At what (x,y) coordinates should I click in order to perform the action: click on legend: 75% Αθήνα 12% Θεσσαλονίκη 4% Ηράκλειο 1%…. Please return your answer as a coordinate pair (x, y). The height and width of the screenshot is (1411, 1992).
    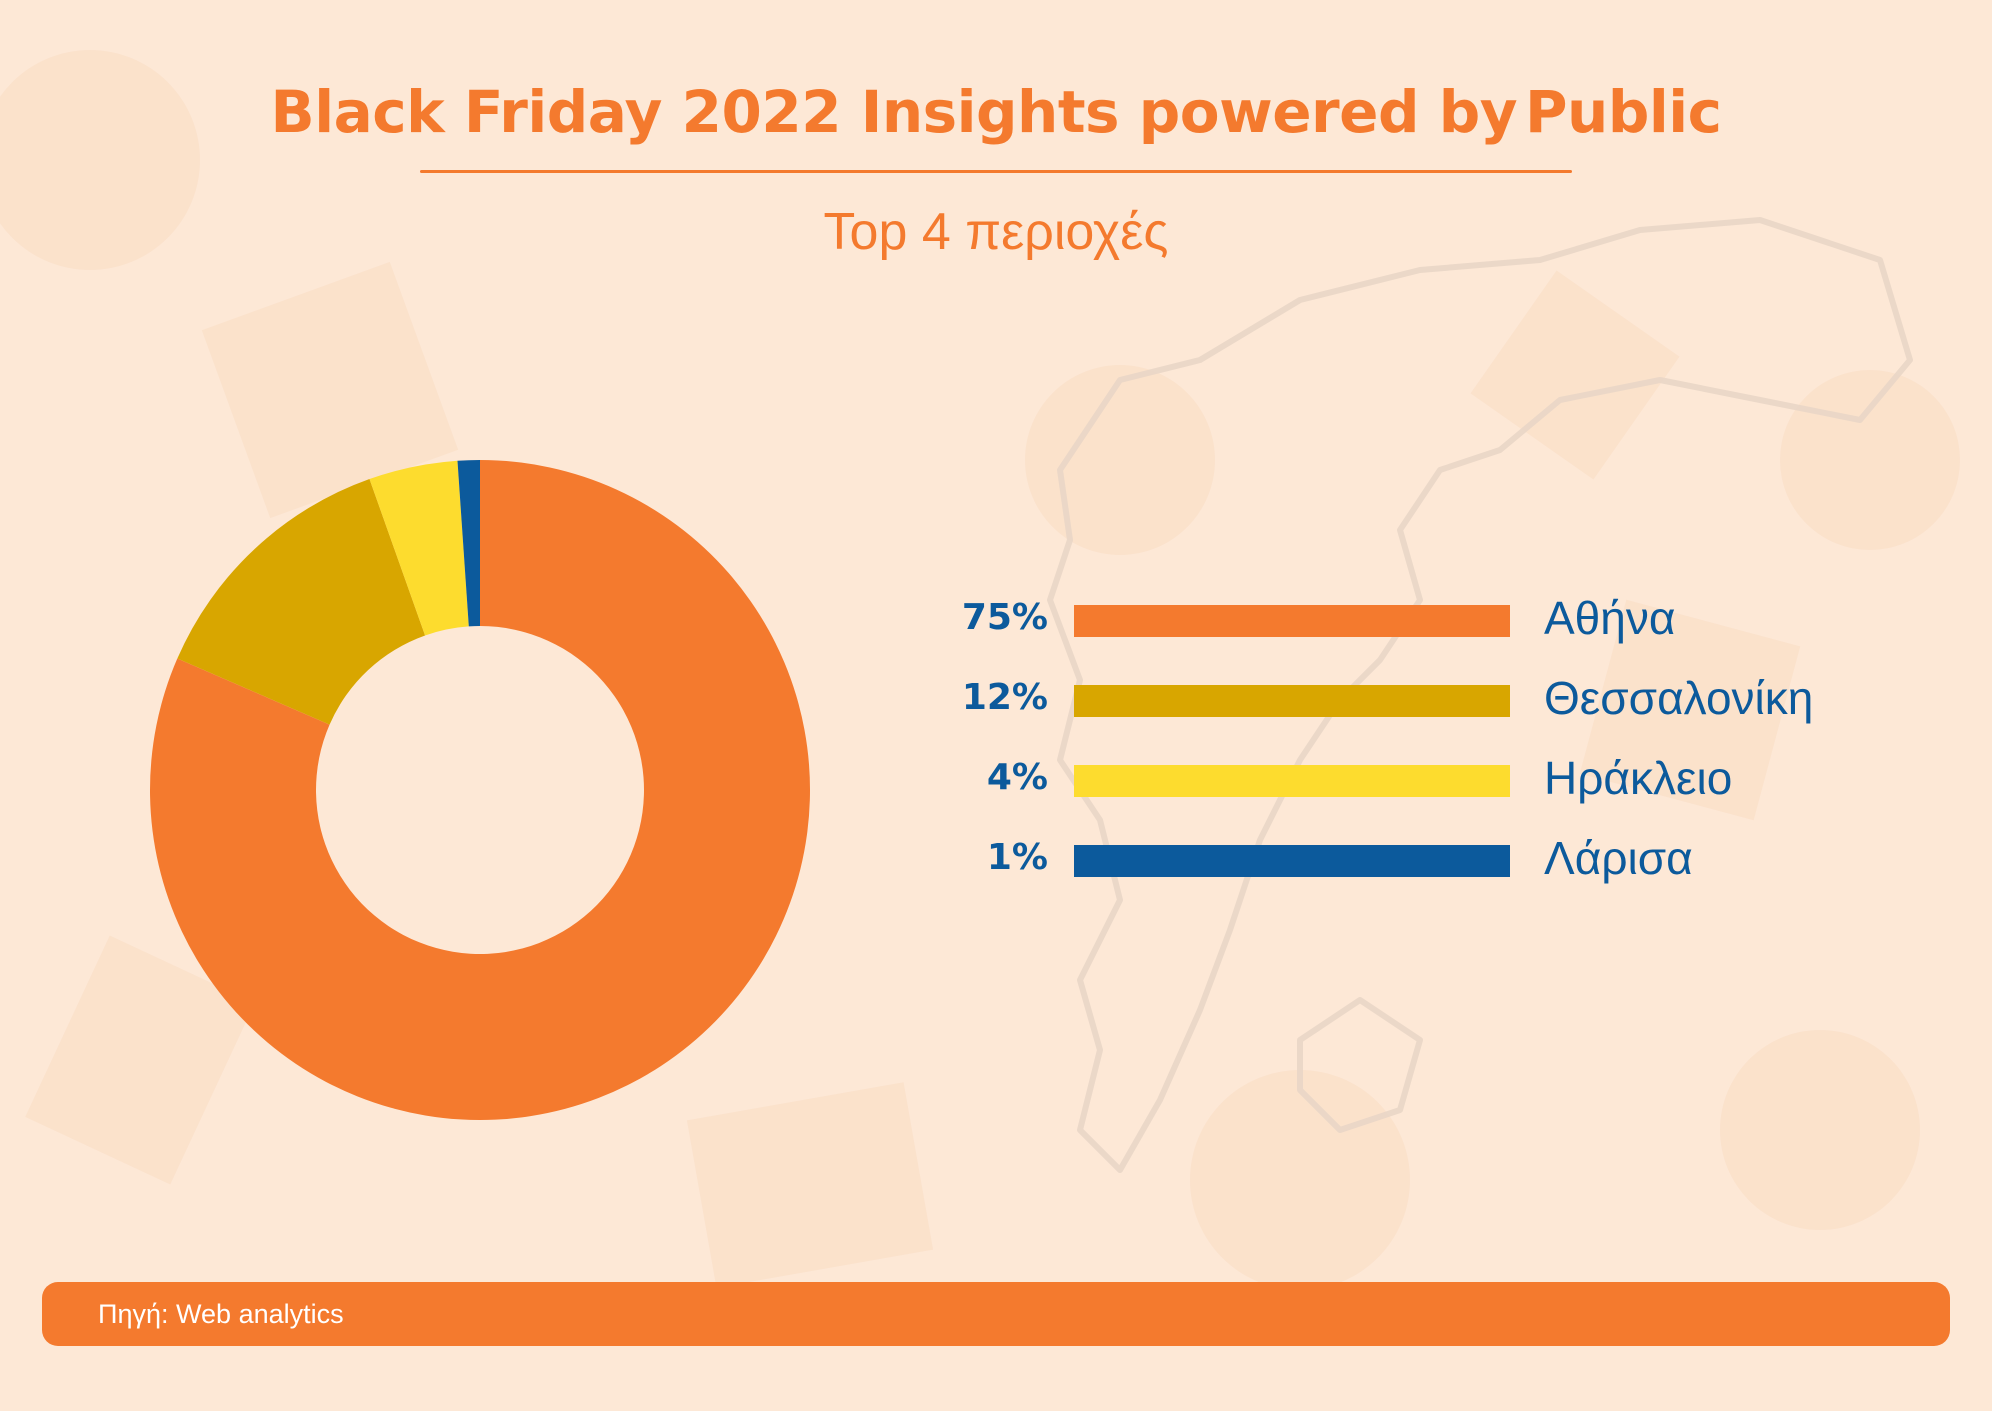
    Looking at the image, I should click on (1400, 754).